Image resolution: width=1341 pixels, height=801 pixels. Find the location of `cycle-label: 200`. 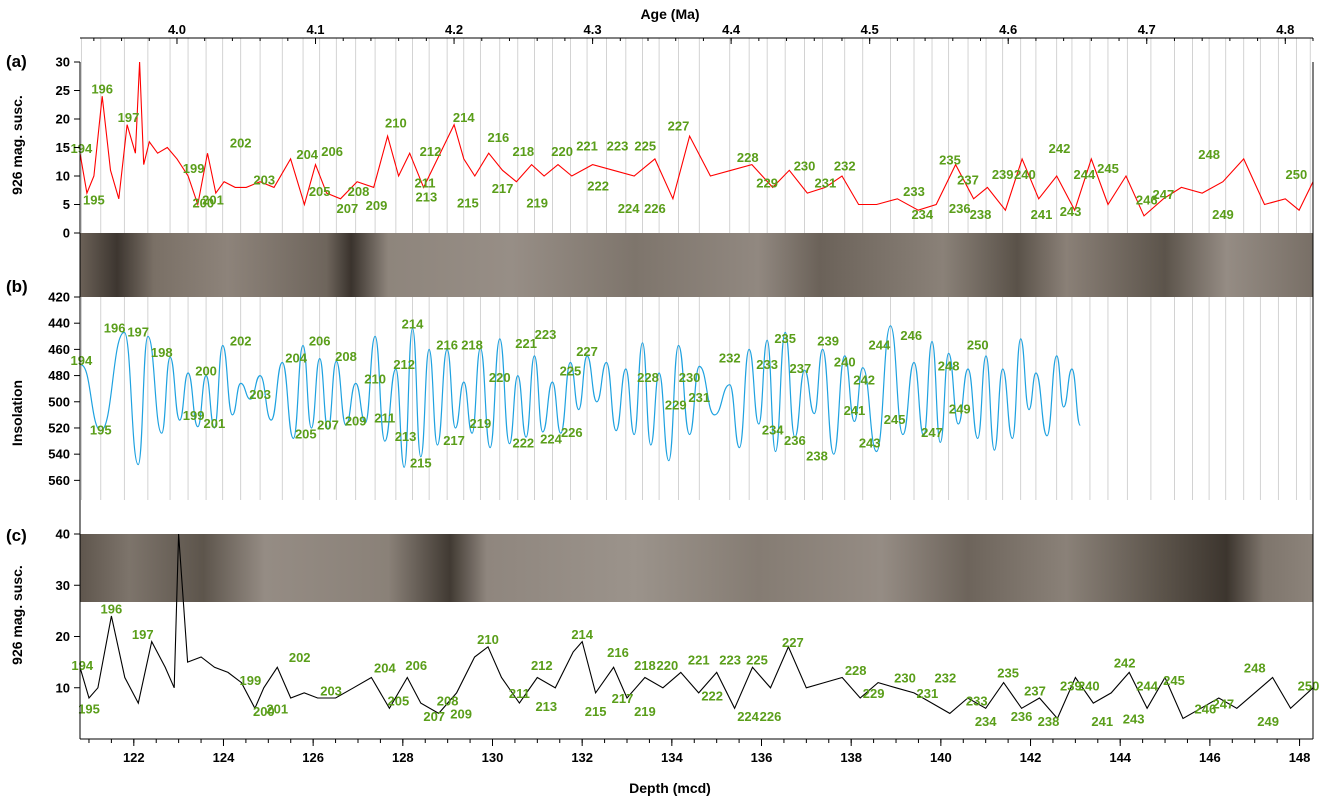

cycle-label: 200 is located at coordinates (203, 202).